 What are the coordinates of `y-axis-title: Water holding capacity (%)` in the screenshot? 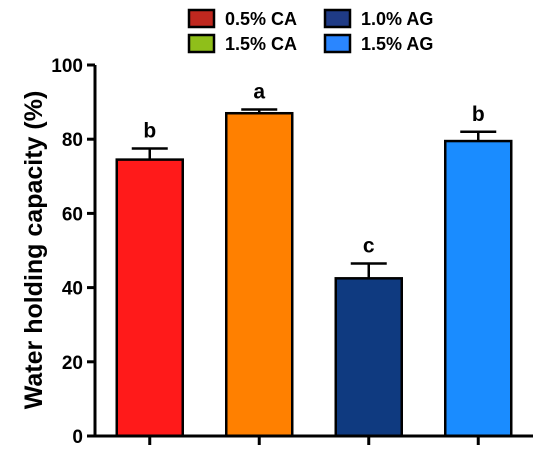 It's located at (34, 250).